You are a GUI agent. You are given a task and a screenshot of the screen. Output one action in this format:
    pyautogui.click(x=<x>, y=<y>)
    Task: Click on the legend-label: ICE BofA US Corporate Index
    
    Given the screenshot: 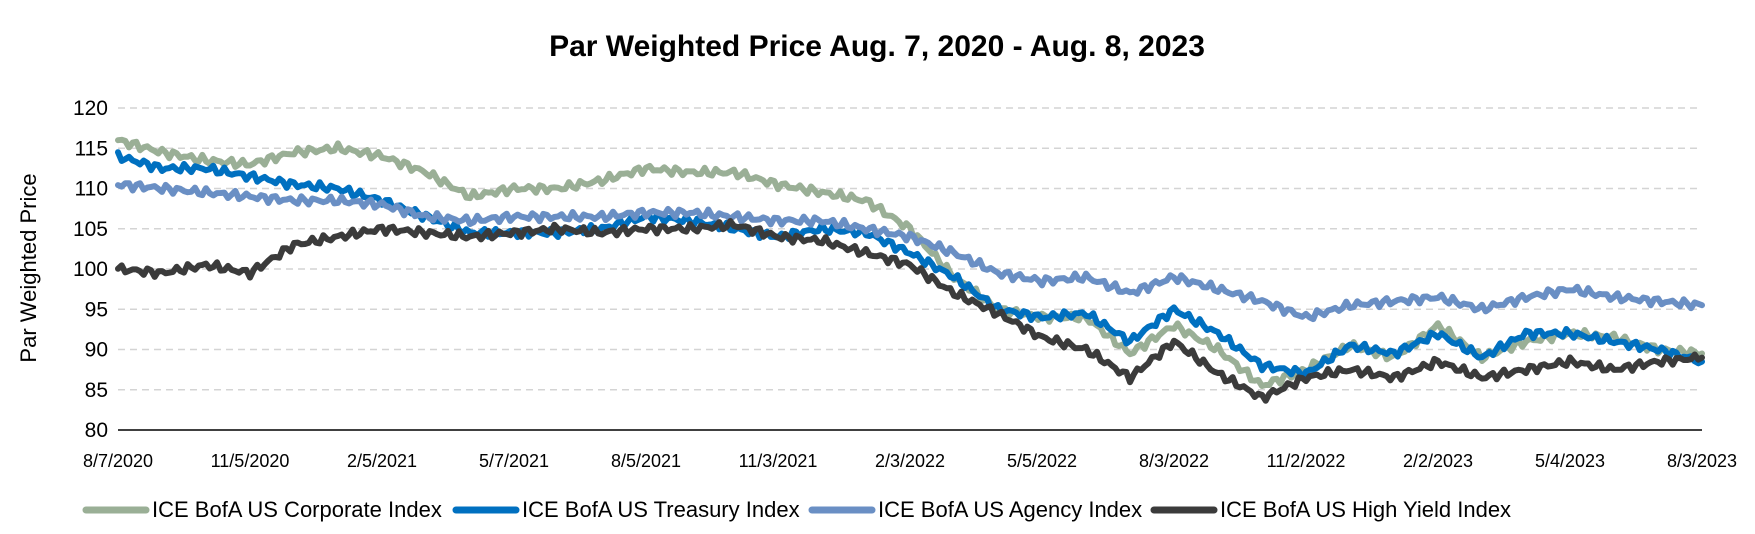 What is the action you would take?
    pyautogui.click(x=297, y=509)
    